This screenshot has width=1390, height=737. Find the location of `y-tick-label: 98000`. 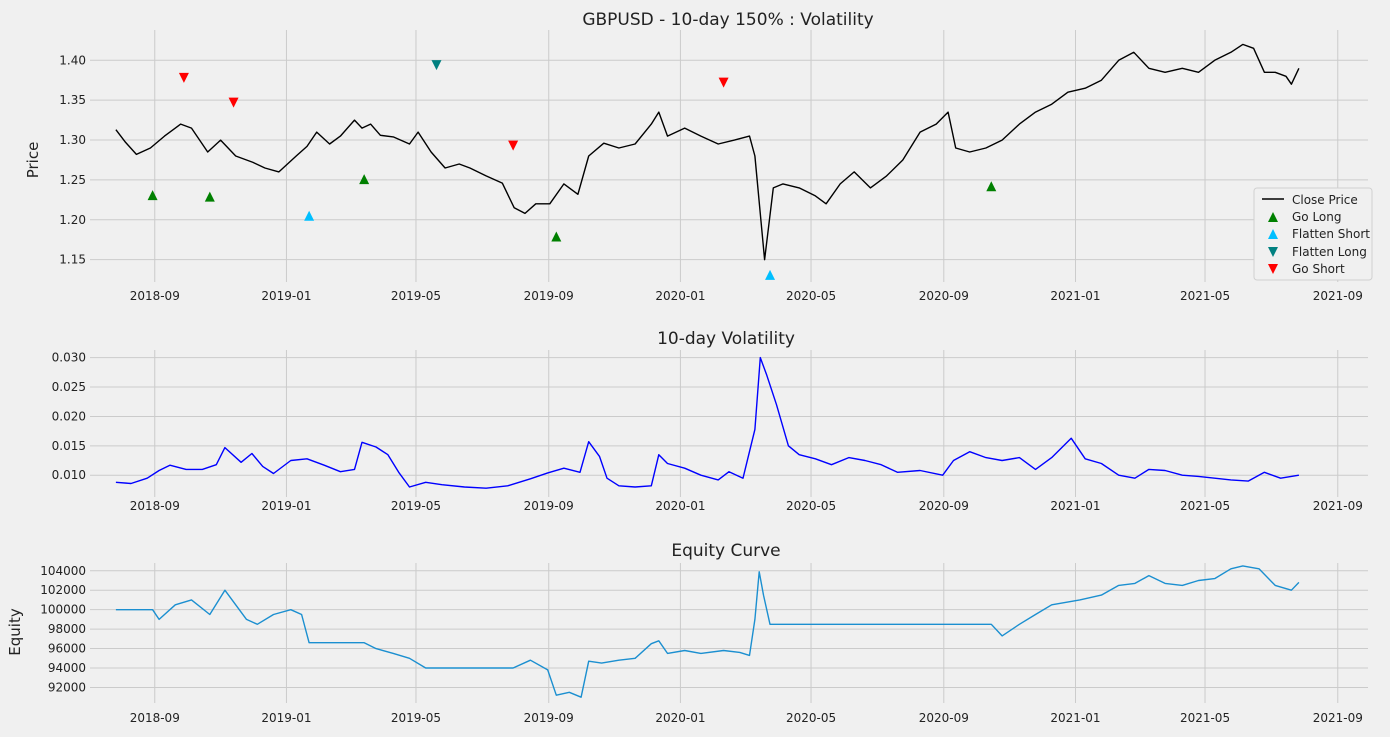

y-tick-label: 98000 is located at coordinates (67, 629).